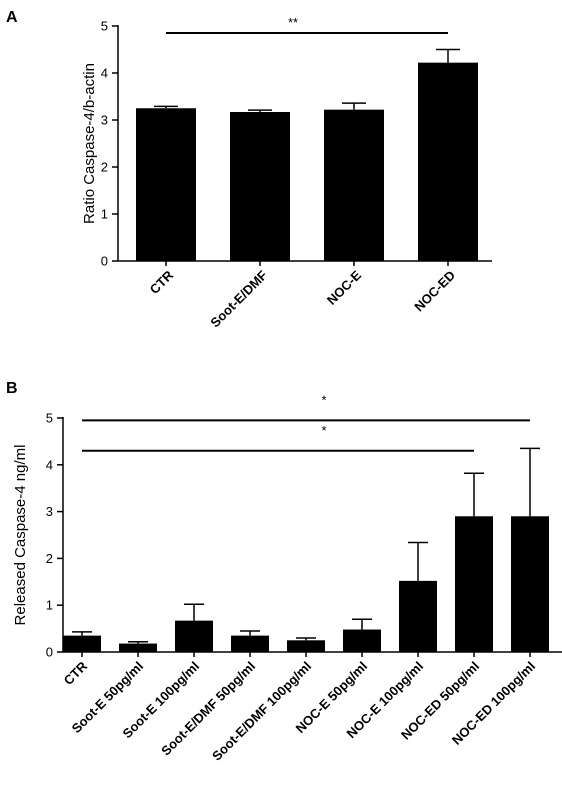 This screenshot has width=562, height=806. What do you see at coordinates (12, 17) in the screenshot?
I see `panel-a-letter: A` at bounding box center [12, 17].